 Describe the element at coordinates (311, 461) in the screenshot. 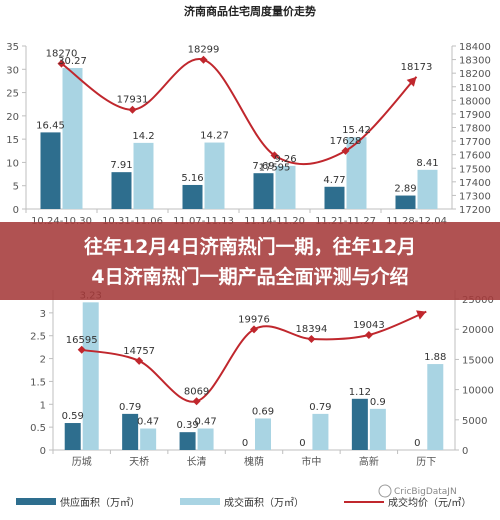

I see `x-tick-label: 市中` at that location.